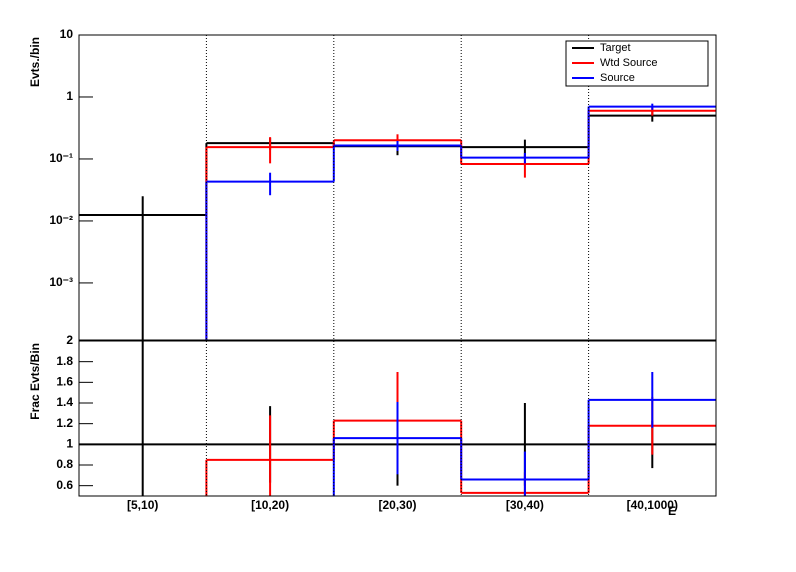 Image resolution: width=796 pixels, height=572 pixels. What do you see at coordinates (64, 485) in the screenshot?
I see `y-tick-label: 0.6` at bounding box center [64, 485].